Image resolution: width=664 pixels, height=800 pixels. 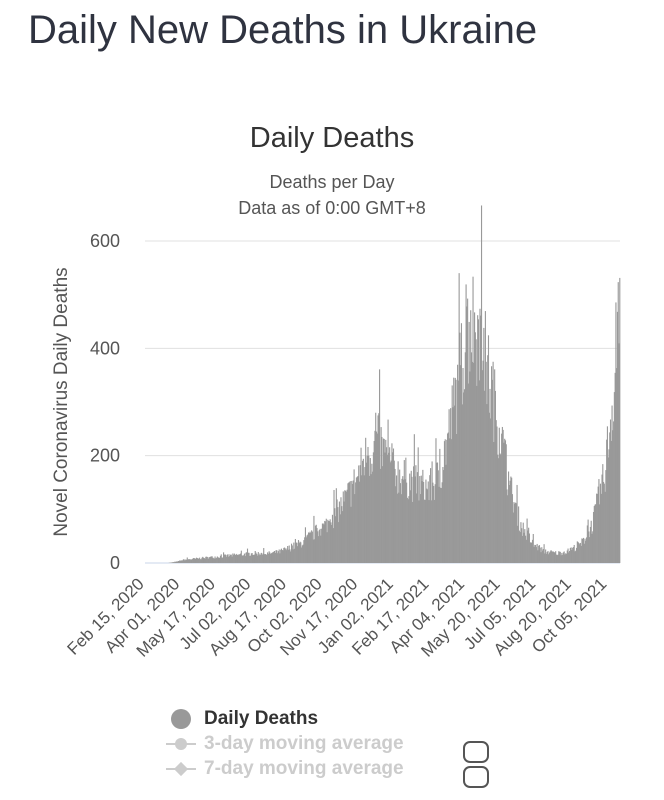 I want to click on y-tick-label: 400, so click(x=105, y=348).